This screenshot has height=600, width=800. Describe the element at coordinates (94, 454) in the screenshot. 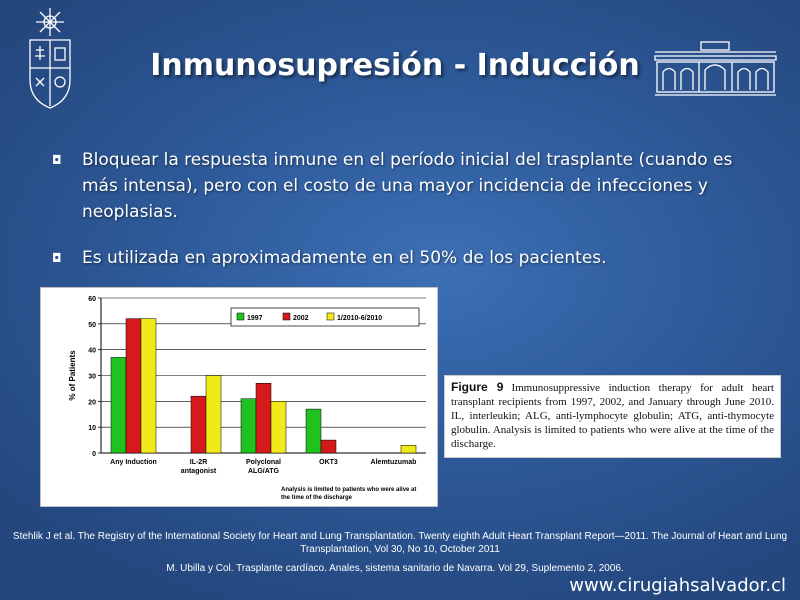

I see `y-tick-label: 0` at that location.